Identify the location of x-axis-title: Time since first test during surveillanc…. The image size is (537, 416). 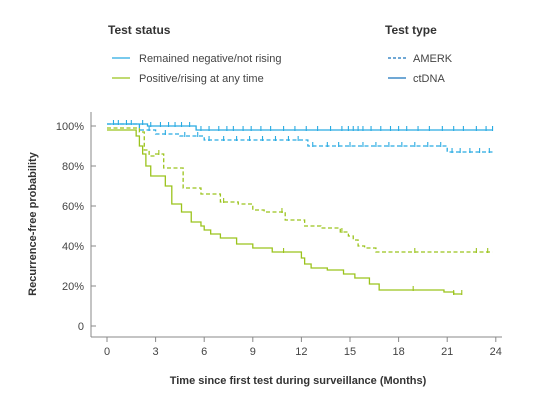
(298, 381).